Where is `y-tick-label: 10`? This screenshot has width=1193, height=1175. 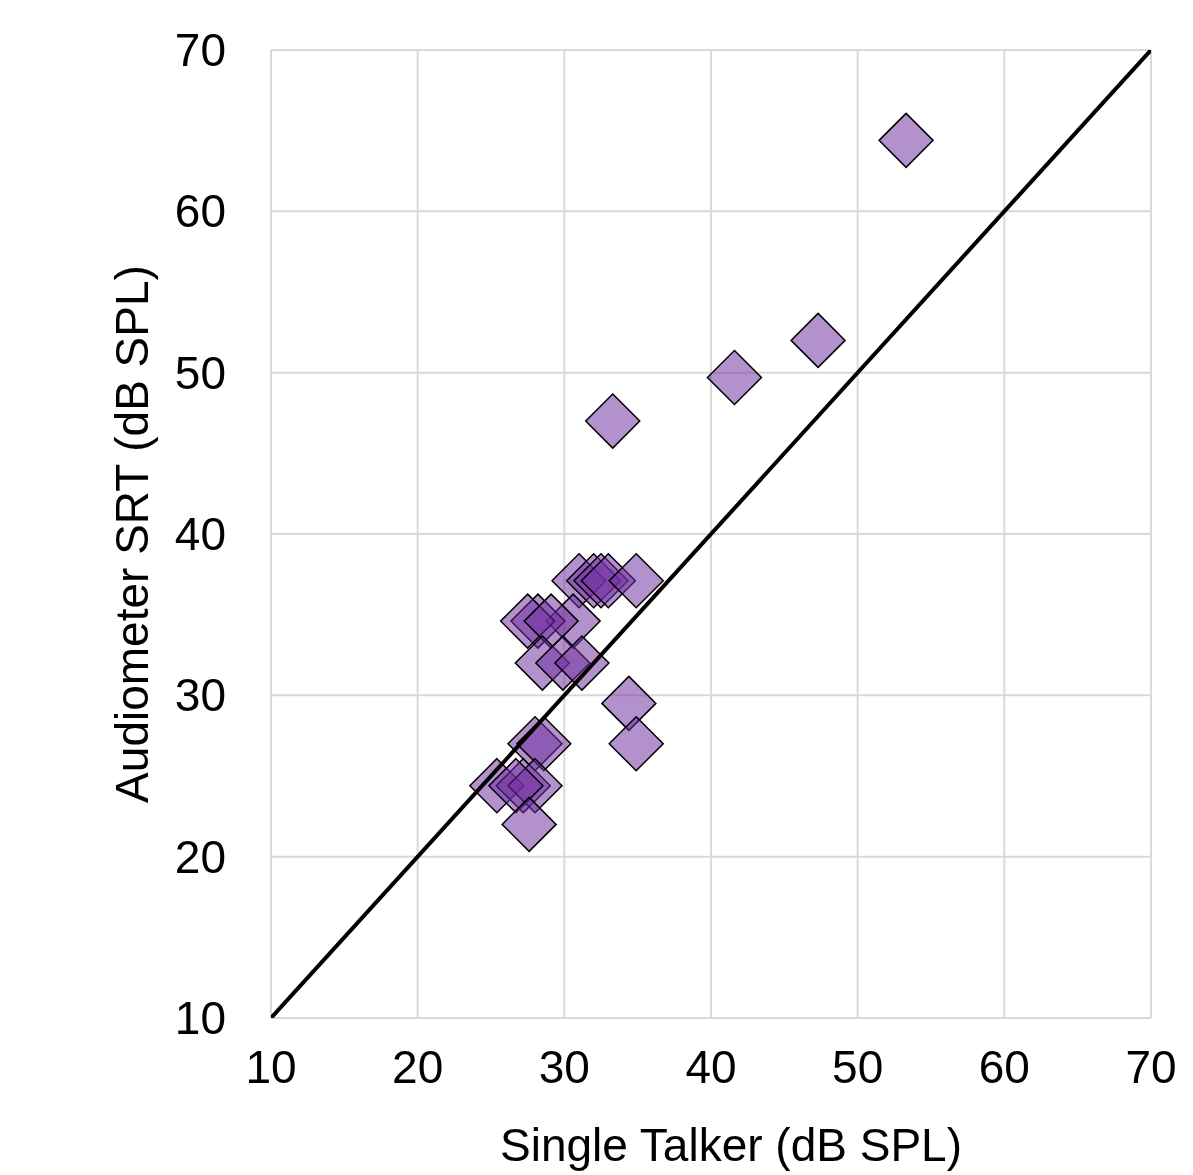
y-tick-label: 10 is located at coordinates (200, 1018).